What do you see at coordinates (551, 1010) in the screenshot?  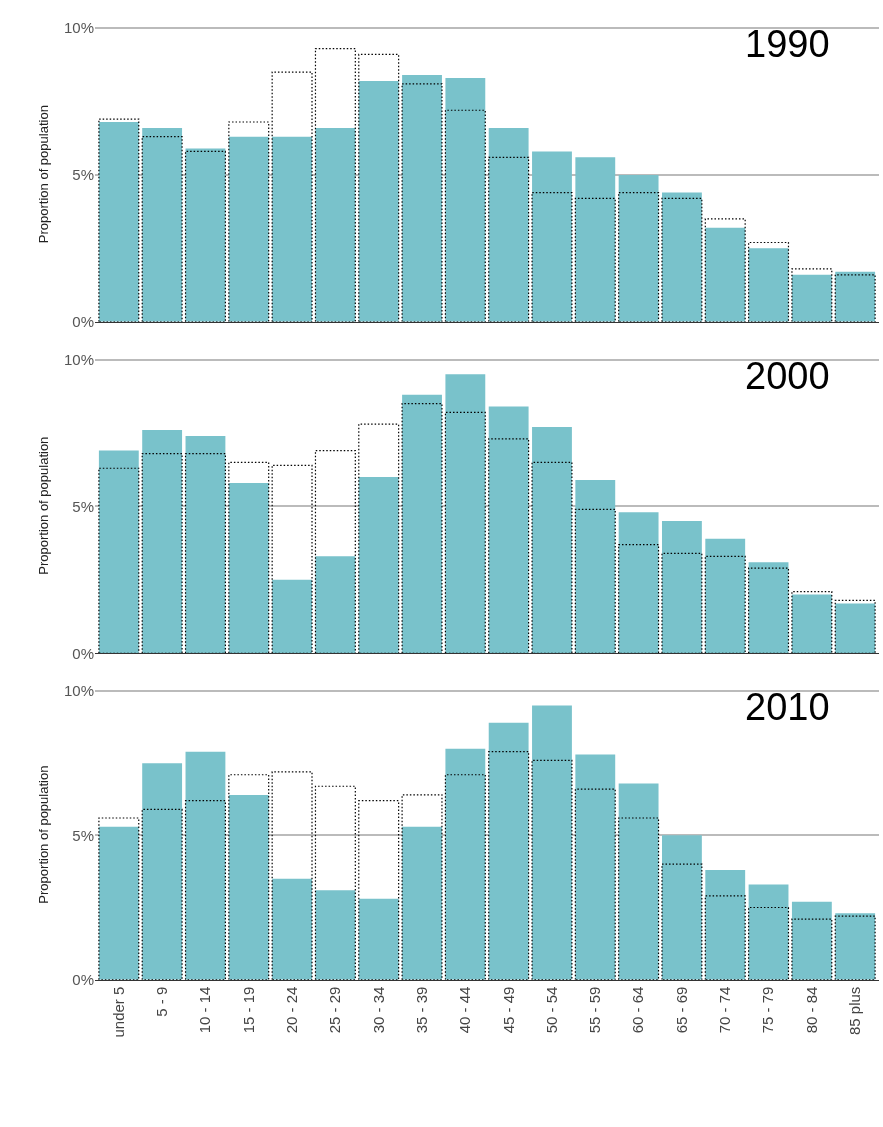 I see `x-tick-label: 50 - 54` at bounding box center [551, 1010].